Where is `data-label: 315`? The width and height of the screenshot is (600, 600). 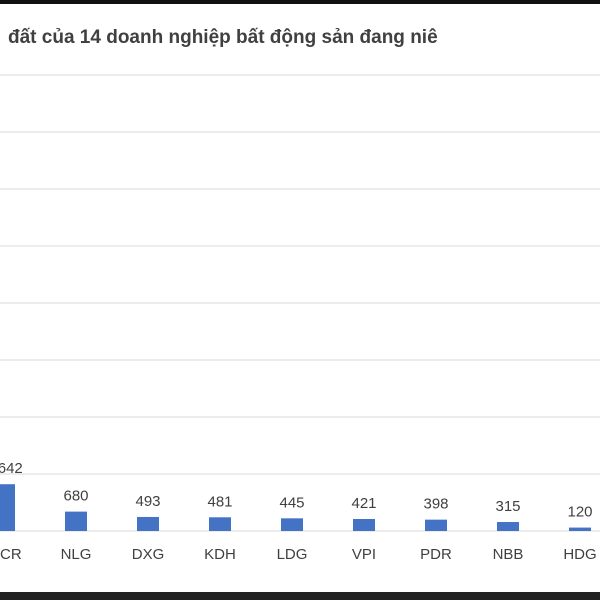 data-label: 315 is located at coordinates (507, 506).